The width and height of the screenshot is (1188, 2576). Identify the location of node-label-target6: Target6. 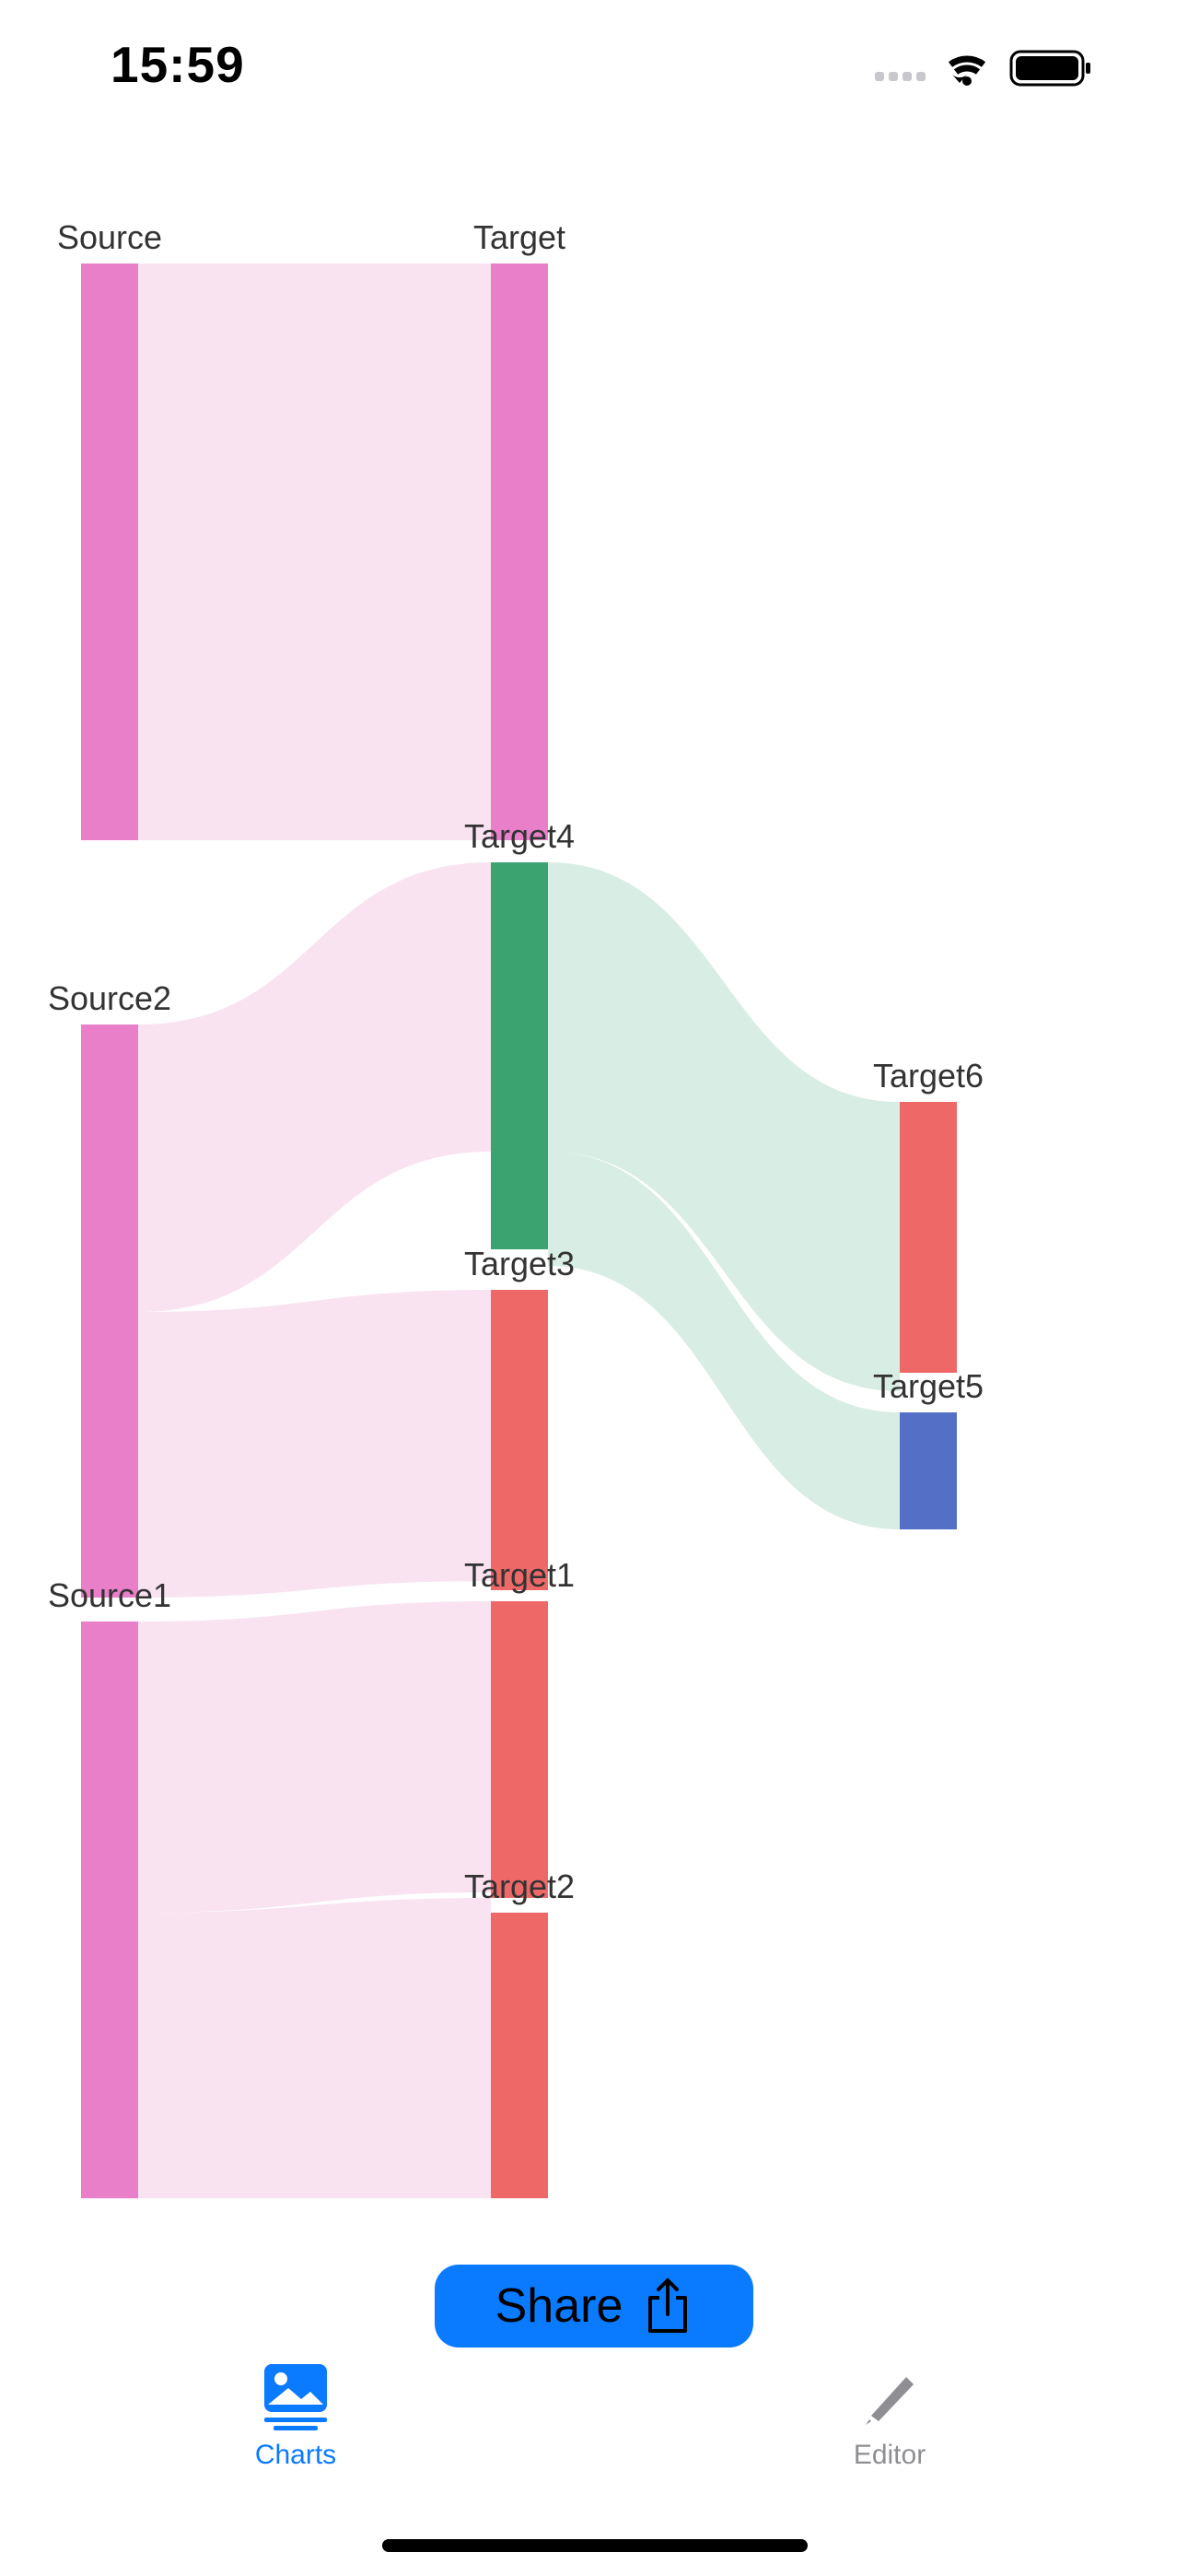
(928, 1076).